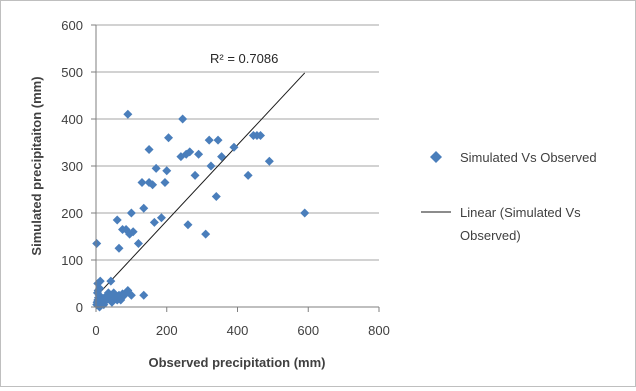 Image resolution: width=636 pixels, height=391 pixels. Describe the element at coordinates (72, 260) in the screenshot. I see `y-tick-label: 100` at that location.